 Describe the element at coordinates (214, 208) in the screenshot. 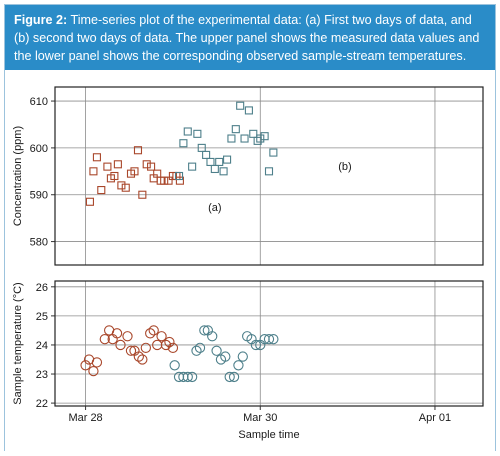

I see `annotation-label: (a)` at that location.